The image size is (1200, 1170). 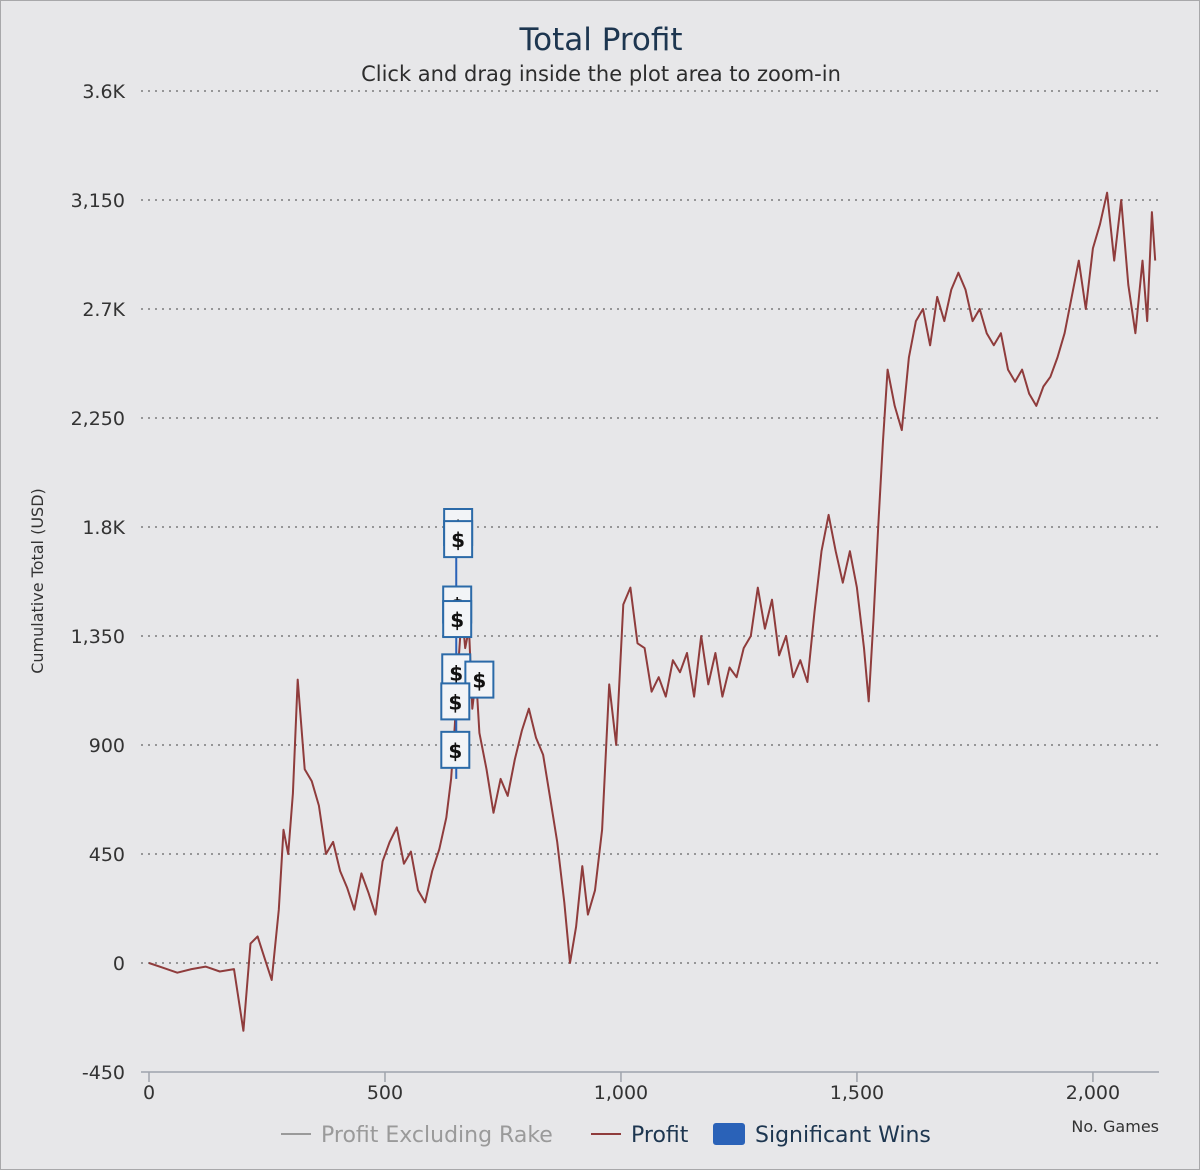 I want to click on legend-box-symbol, so click(x=729, y=1134).